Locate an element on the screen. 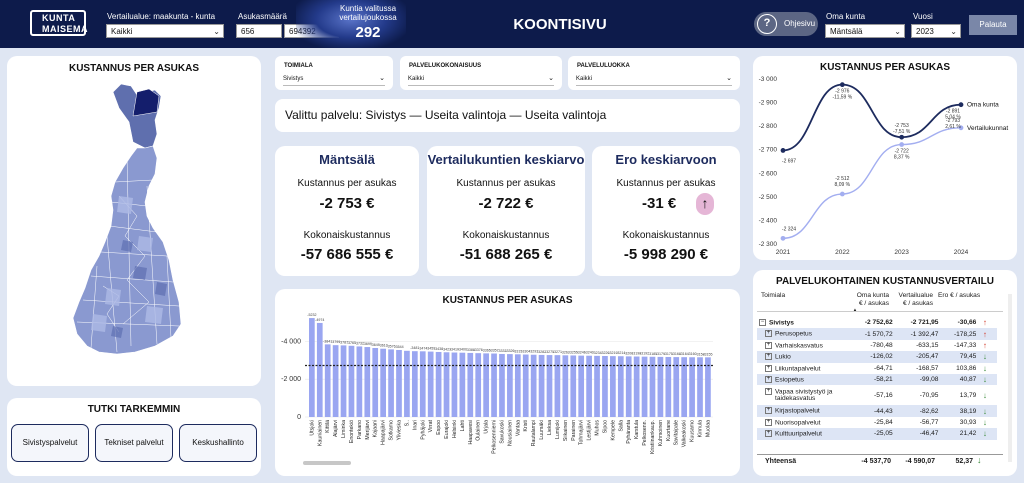 This screenshot has height=483, width=1024. reset-button: Palauta is located at coordinates (993, 25).